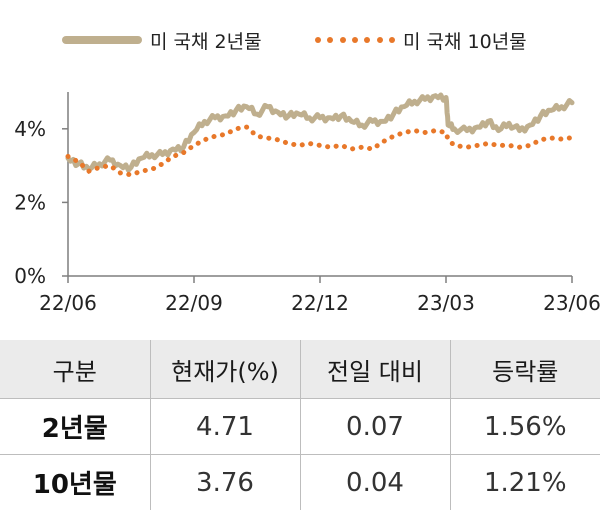 The image size is (600, 510). I want to click on x-tick-label: 23/06, so click(571, 303).